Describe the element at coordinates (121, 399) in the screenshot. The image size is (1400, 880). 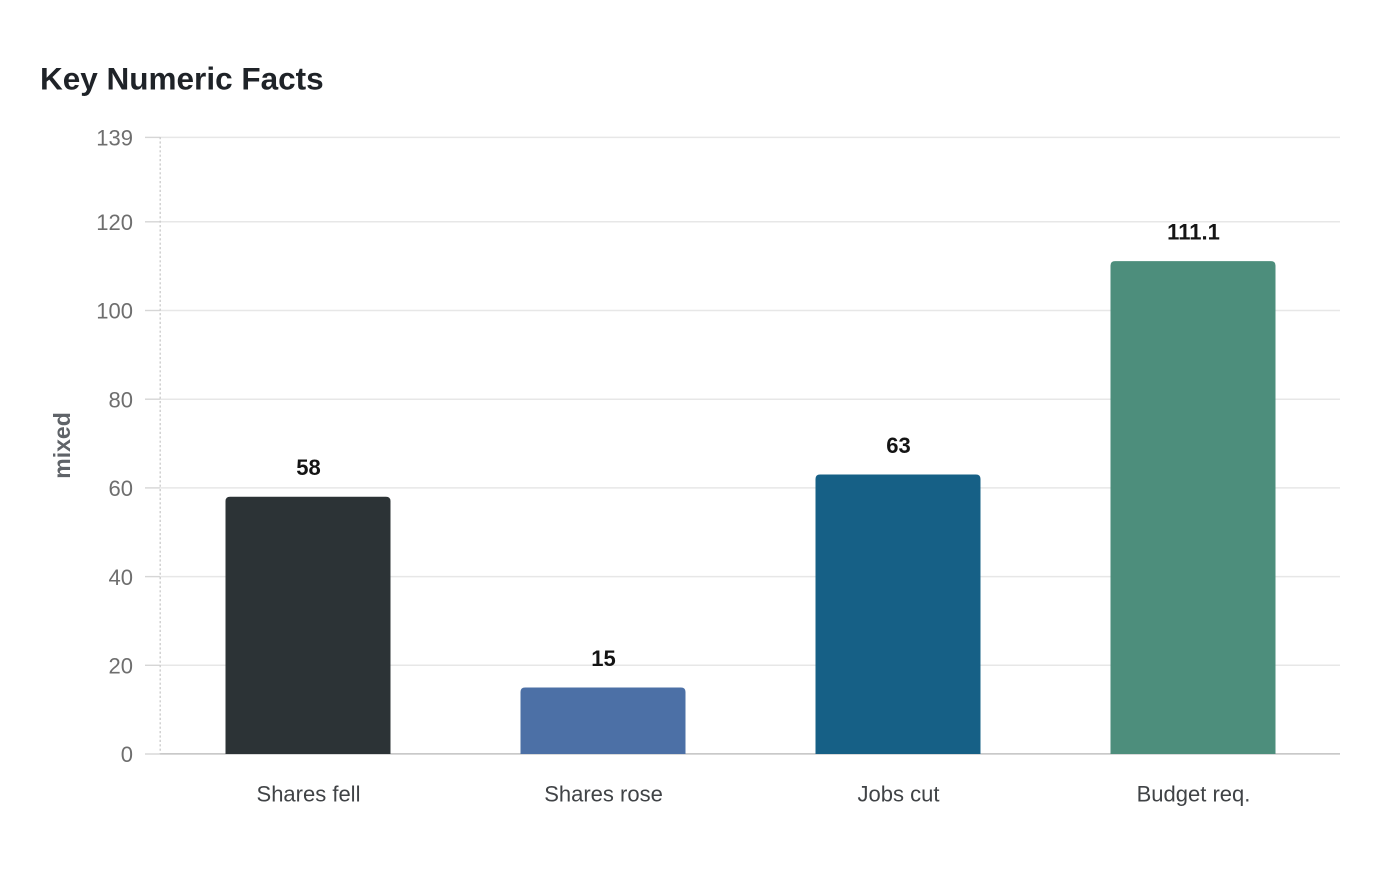
I see `svg-text: 80` at that location.